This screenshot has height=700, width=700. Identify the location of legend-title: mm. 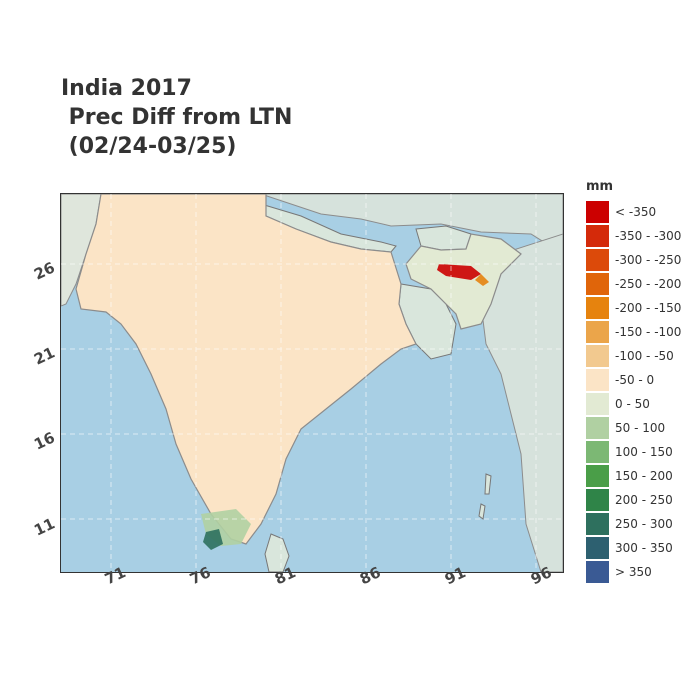
(600, 186).